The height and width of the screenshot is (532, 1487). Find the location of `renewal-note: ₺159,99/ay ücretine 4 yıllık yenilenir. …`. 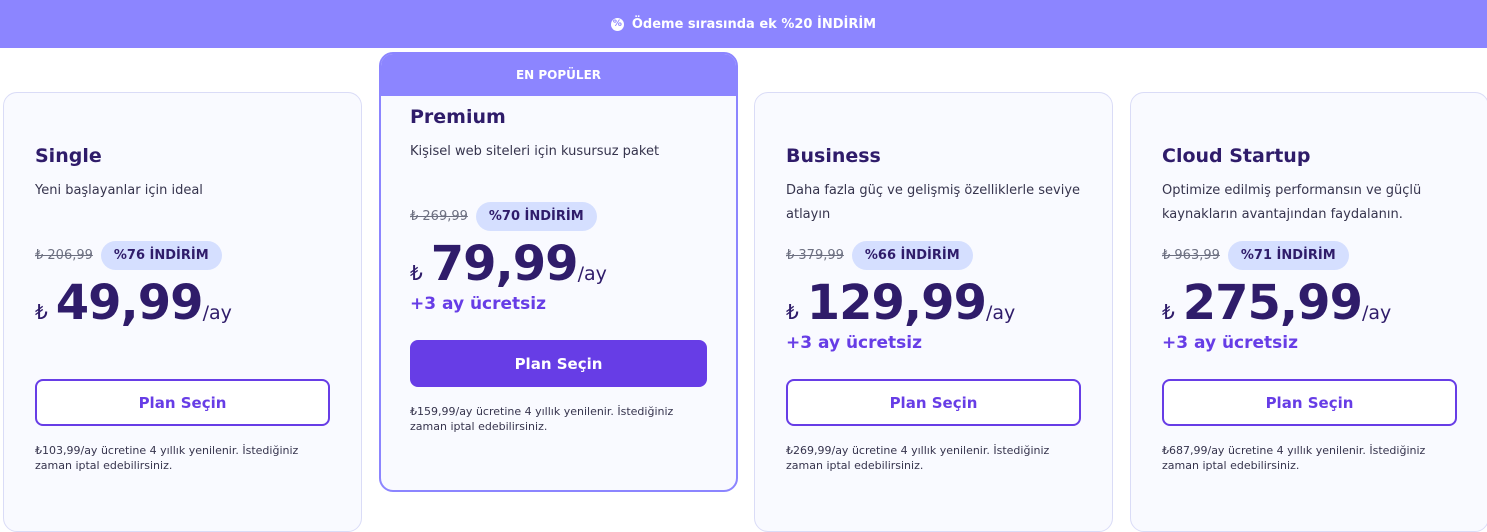

renewal-note: ₺159,99/ay ücretine 4 yıllık yenilenir. … is located at coordinates (542, 419).